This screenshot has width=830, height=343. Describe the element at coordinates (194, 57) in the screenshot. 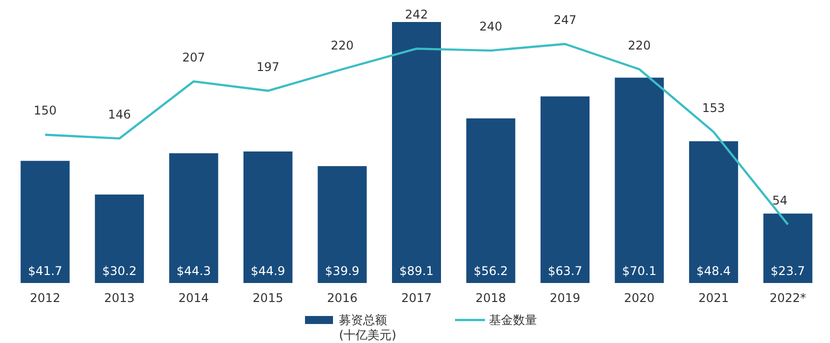

I see `data-label: 207` at that location.